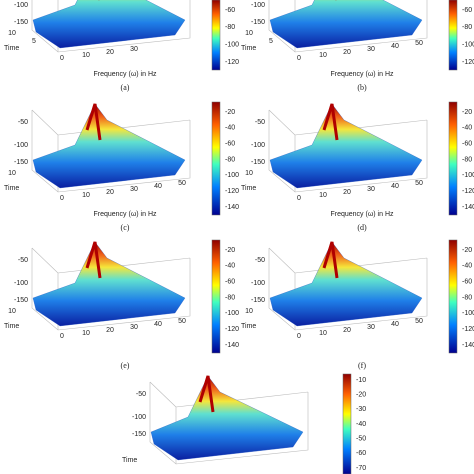 The height and width of the screenshot is (474, 474). Describe the element at coordinates (361, 409) in the screenshot. I see `colorbar-tick-label: -30` at that location.